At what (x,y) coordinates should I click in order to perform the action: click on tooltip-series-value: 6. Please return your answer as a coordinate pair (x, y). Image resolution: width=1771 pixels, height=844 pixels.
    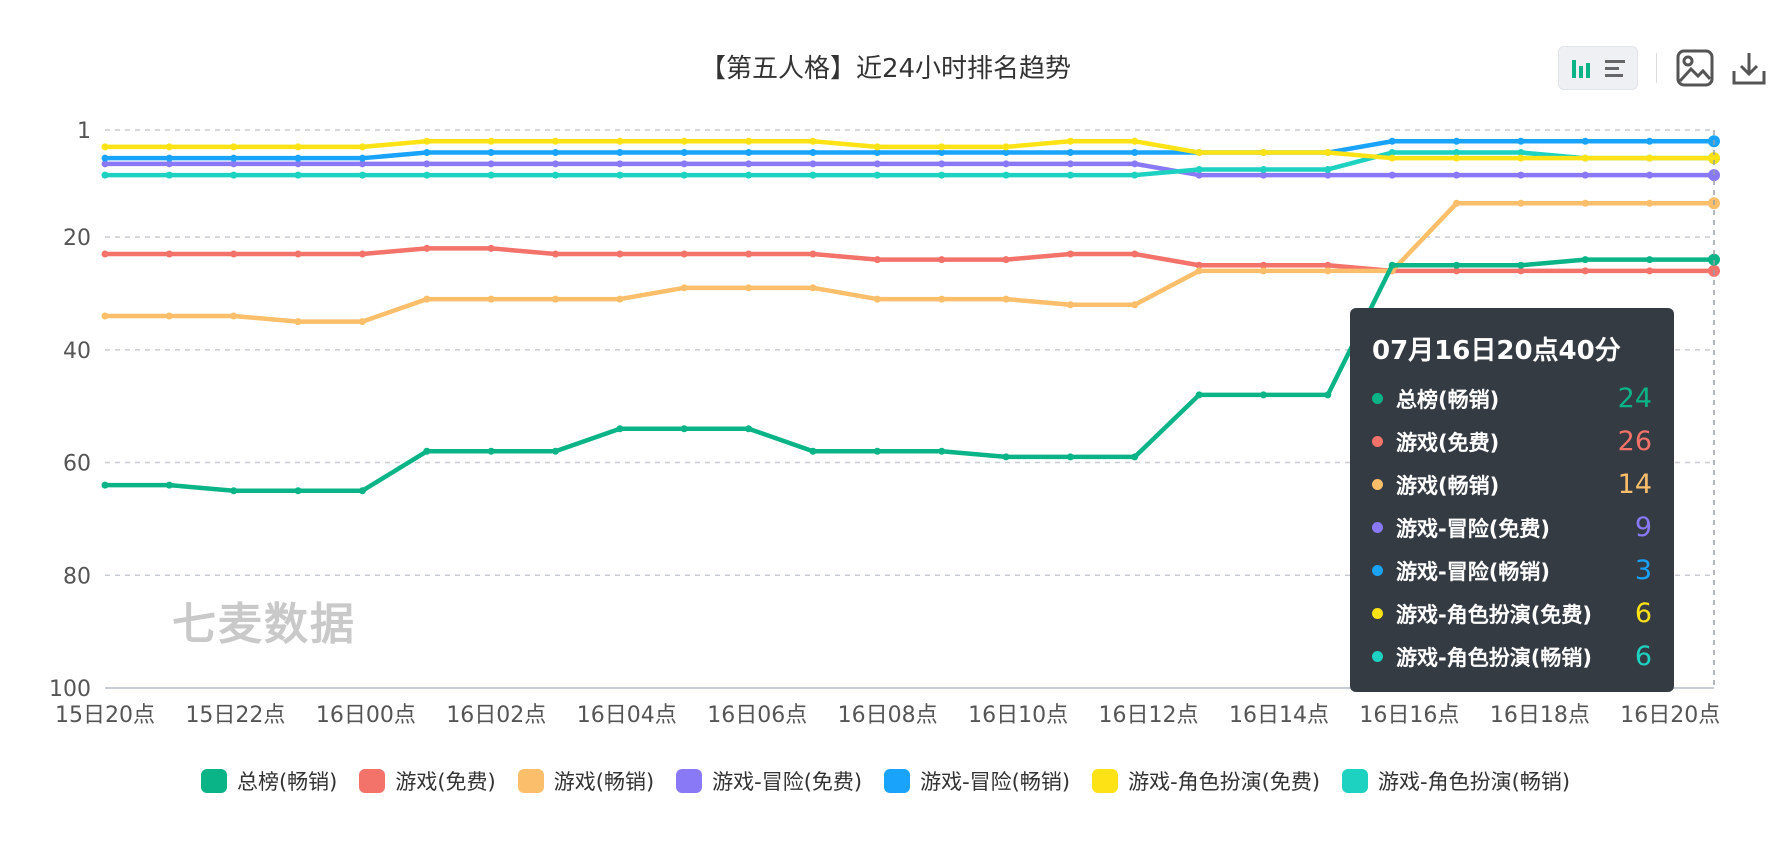
    Looking at the image, I should click on (1643, 656).